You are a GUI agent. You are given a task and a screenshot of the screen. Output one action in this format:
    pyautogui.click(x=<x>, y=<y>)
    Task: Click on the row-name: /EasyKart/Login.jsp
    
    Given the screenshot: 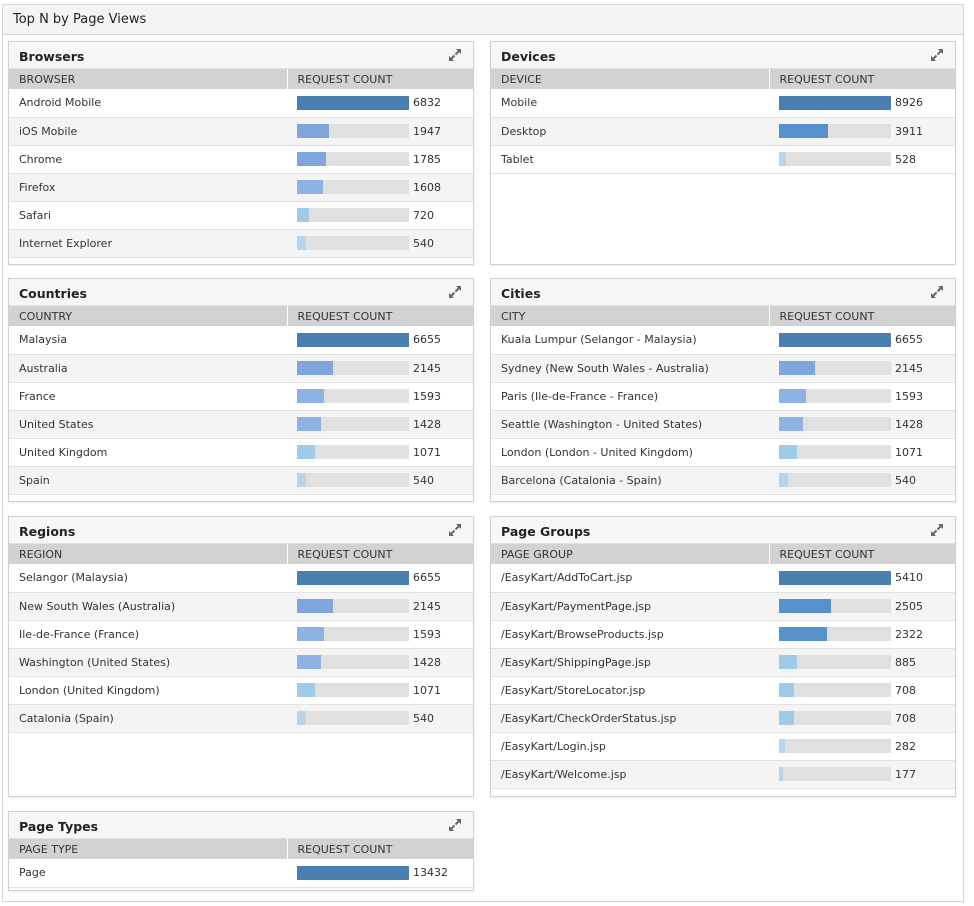 What is the action you would take?
    pyautogui.click(x=553, y=746)
    